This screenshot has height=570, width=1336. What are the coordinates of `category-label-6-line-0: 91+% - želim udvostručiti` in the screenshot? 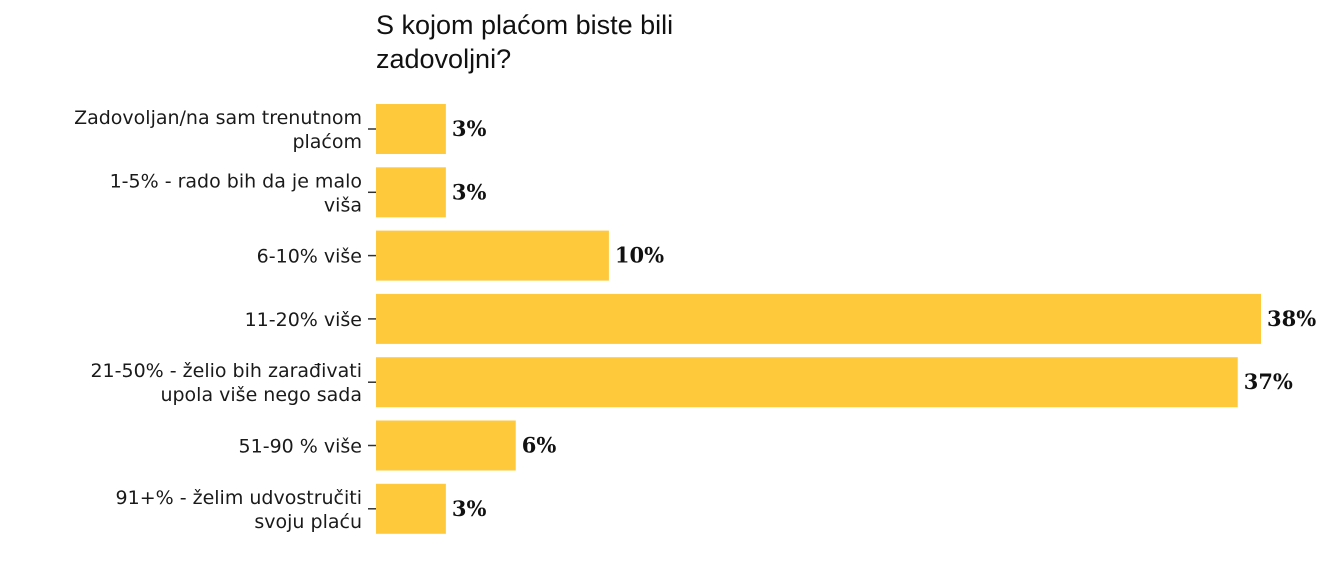 It's located at (239, 498).